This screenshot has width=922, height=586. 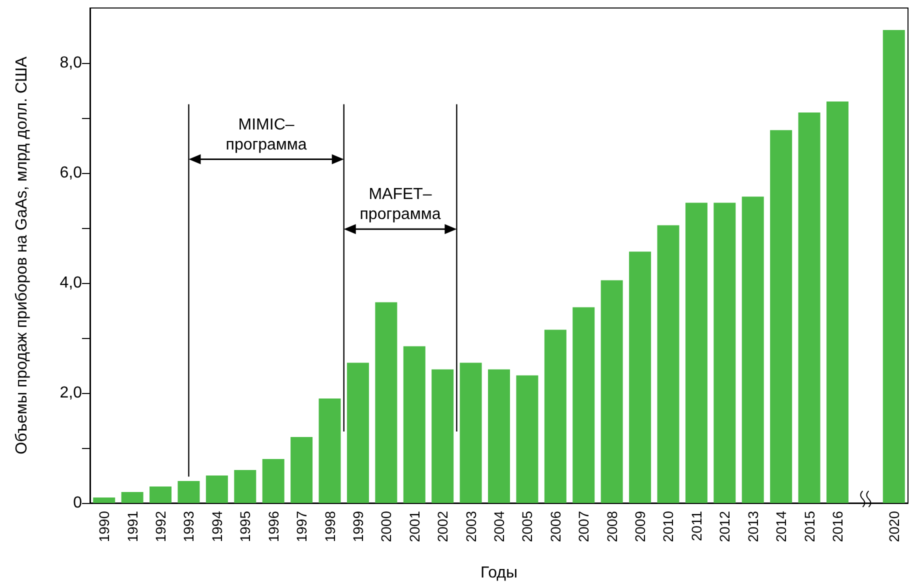 I want to click on x-tick-label: 2010, so click(x=668, y=526).